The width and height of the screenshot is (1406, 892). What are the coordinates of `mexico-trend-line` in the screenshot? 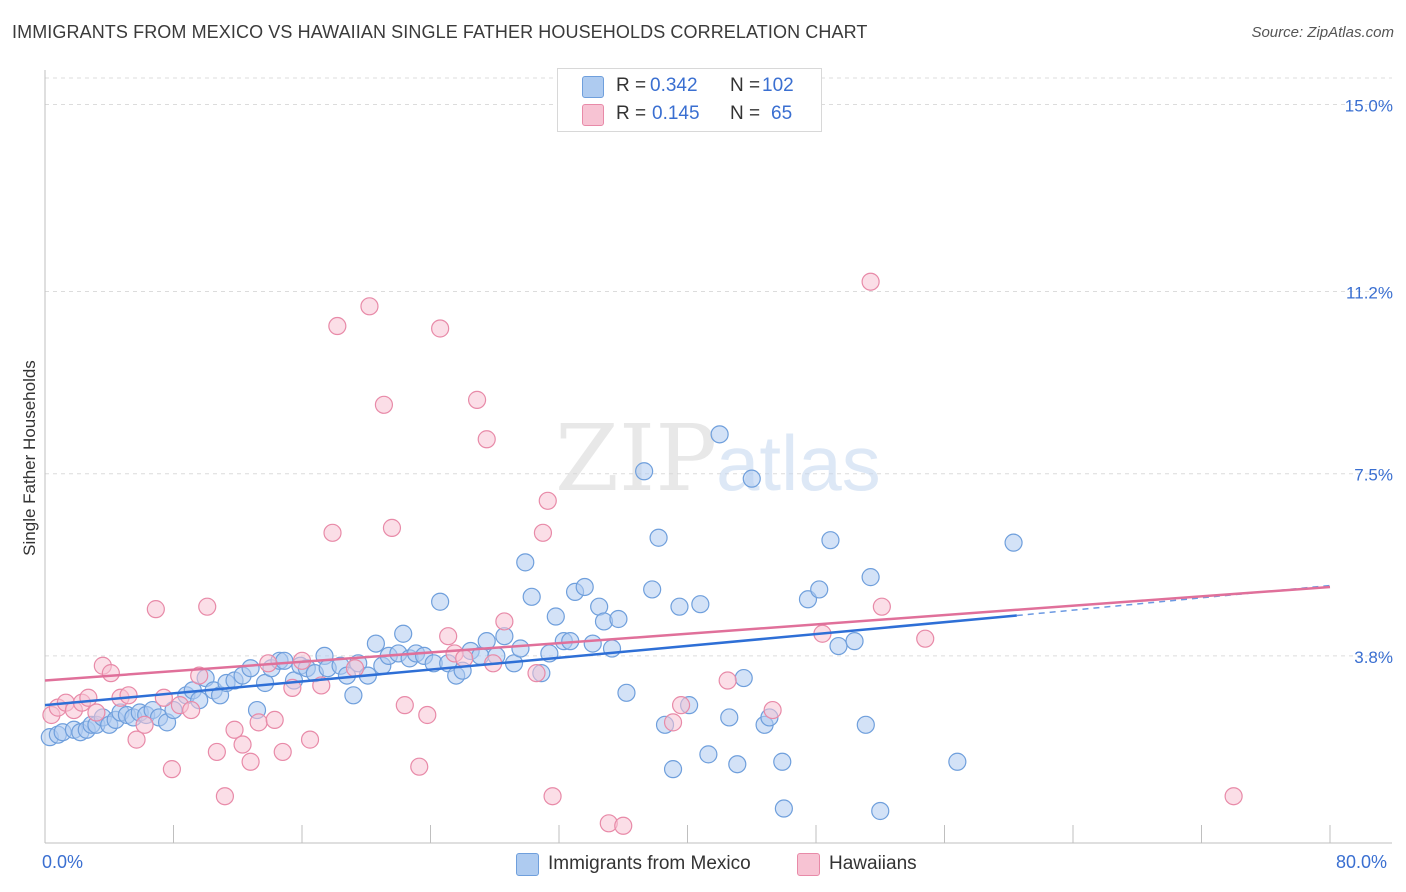 It's located at (530, 660).